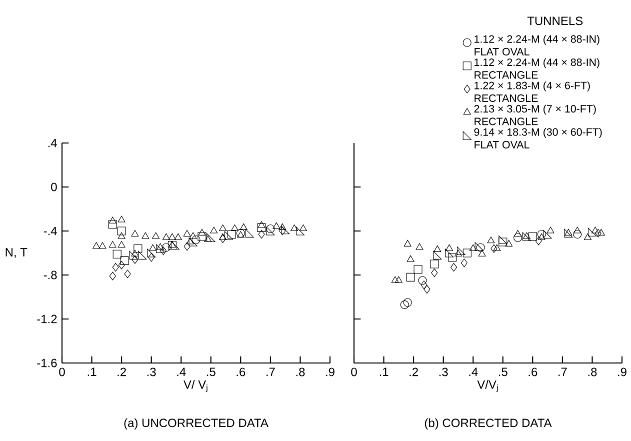  I want to click on x-tick-label: .6, so click(533, 372).